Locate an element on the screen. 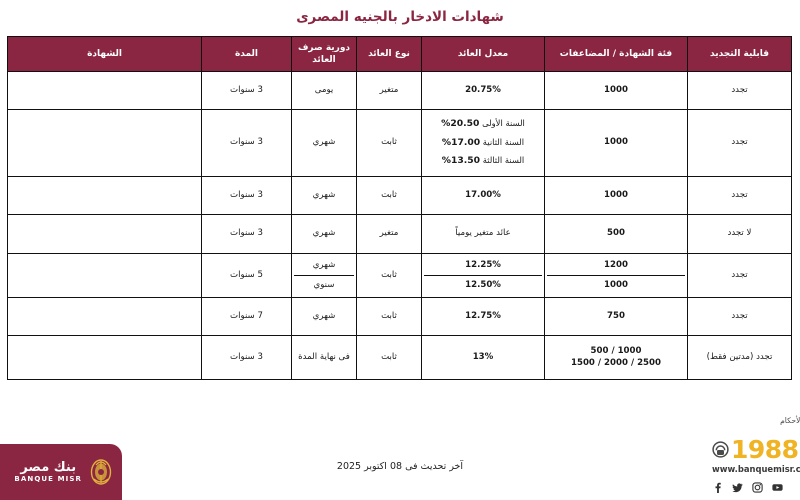 Image resolution: width=800 pixels, height=500 pixels. rate-tier-value: 17.00% is located at coordinates (461, 142).